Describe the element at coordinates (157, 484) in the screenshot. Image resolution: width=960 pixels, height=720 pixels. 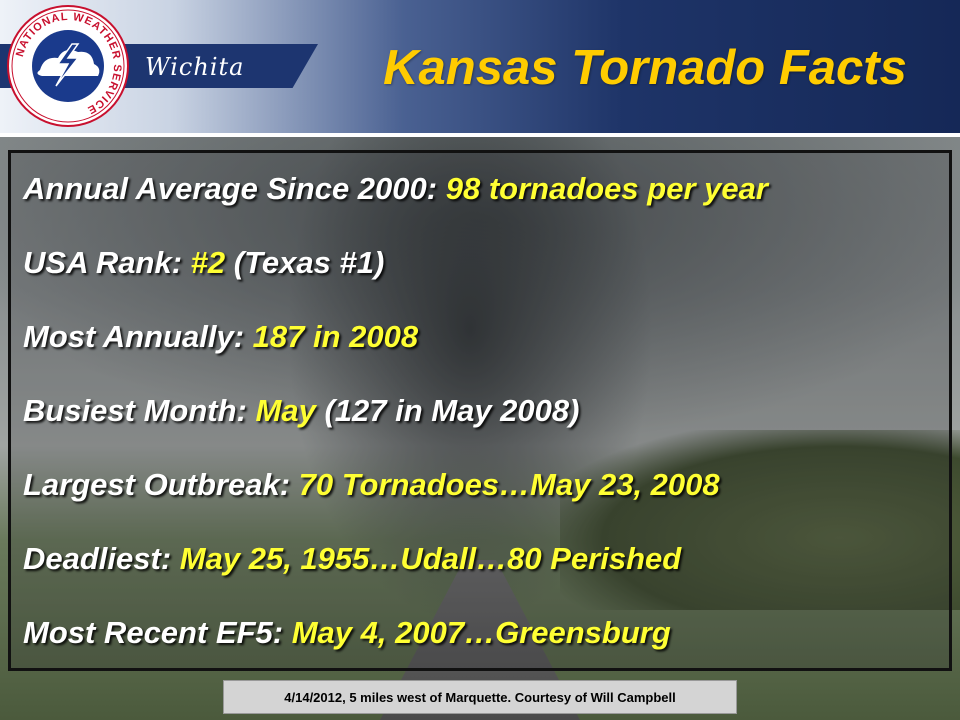
I see `fact-label: Largest Outbreak:` at that location.